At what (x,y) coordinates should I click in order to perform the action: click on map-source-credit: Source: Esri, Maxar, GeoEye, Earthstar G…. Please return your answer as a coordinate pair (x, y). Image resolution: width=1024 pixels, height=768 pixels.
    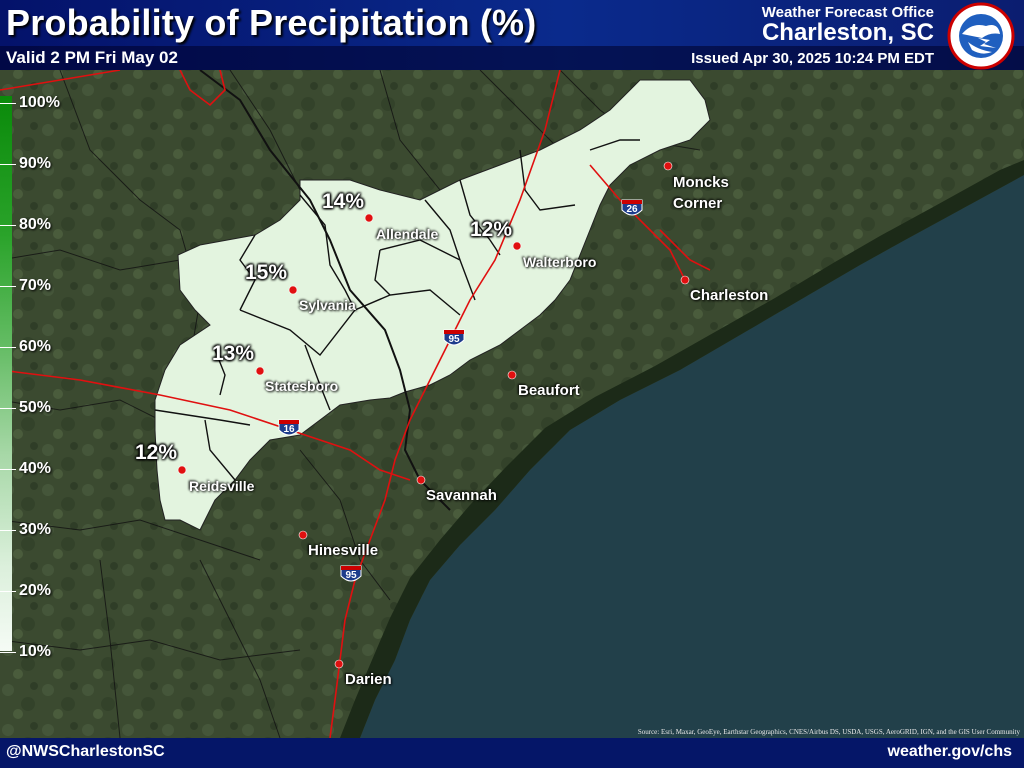
    Looking at the image, I should click on (828, 732).